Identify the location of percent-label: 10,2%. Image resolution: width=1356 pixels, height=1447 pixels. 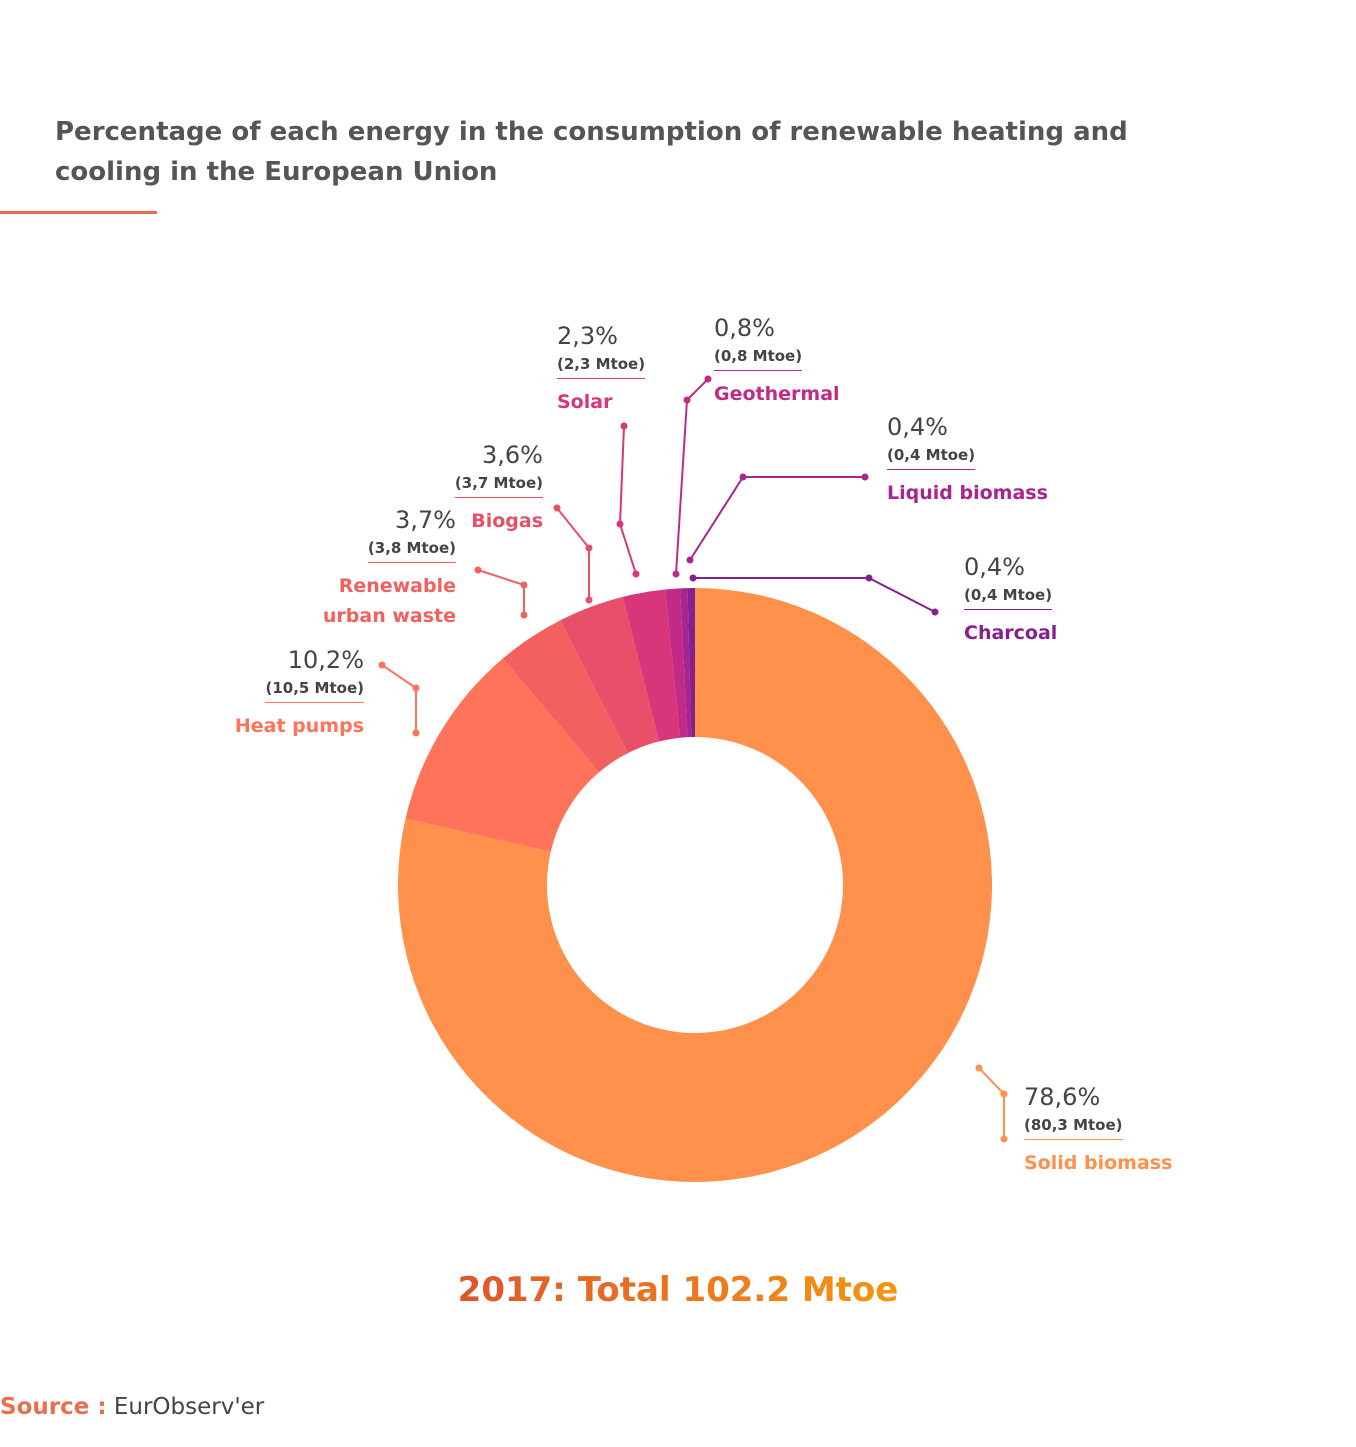
(325, 660).